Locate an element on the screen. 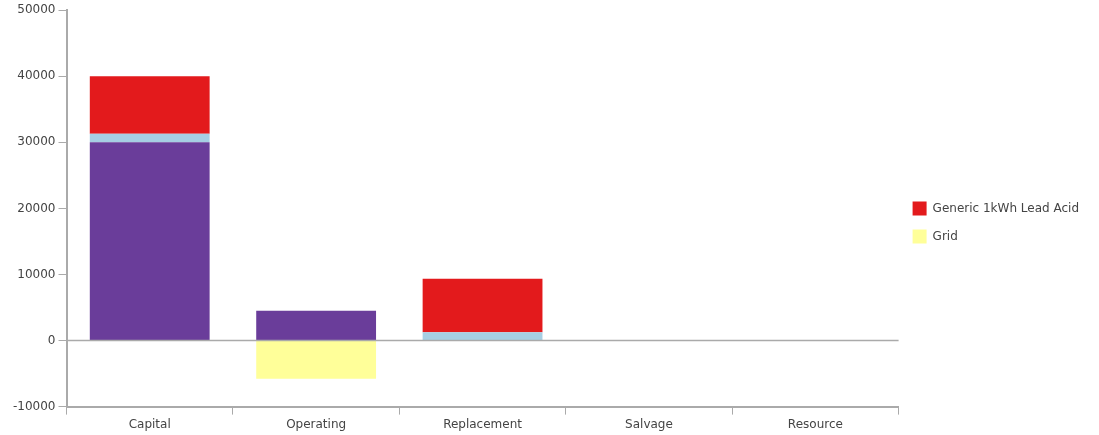 Image resolution: width=1099 pixels, height=435 pixels. y-tick-label: 0 is located at coordinates (51, 339).